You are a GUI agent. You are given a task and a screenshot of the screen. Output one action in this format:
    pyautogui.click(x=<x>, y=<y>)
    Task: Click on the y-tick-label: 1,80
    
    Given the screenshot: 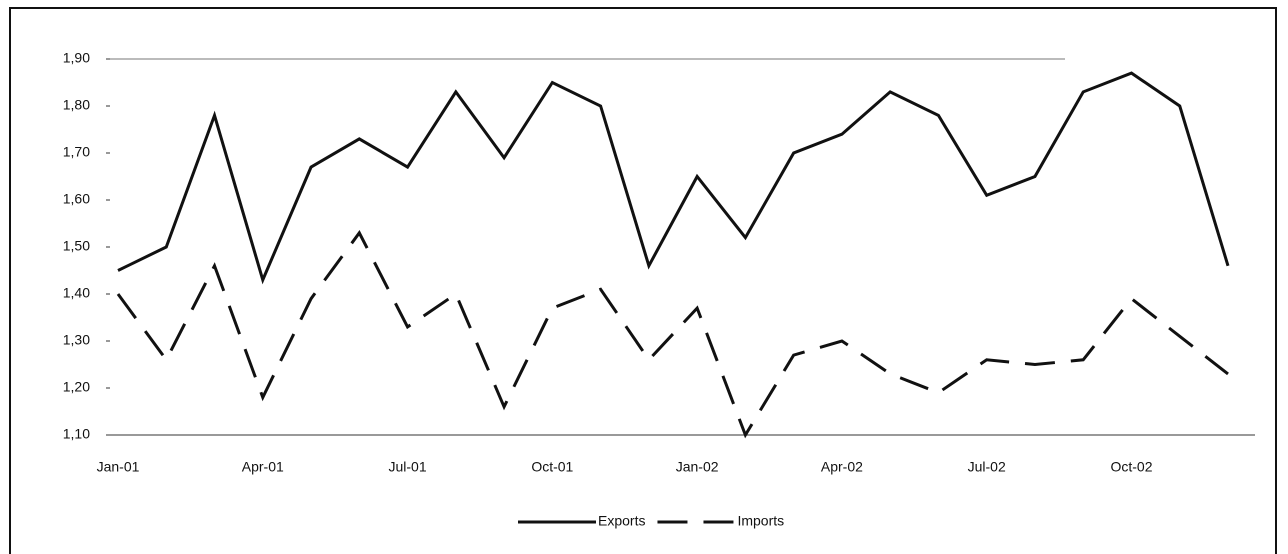 What is the action you would take?
    pyautogui.click(x=76, y=105)
    